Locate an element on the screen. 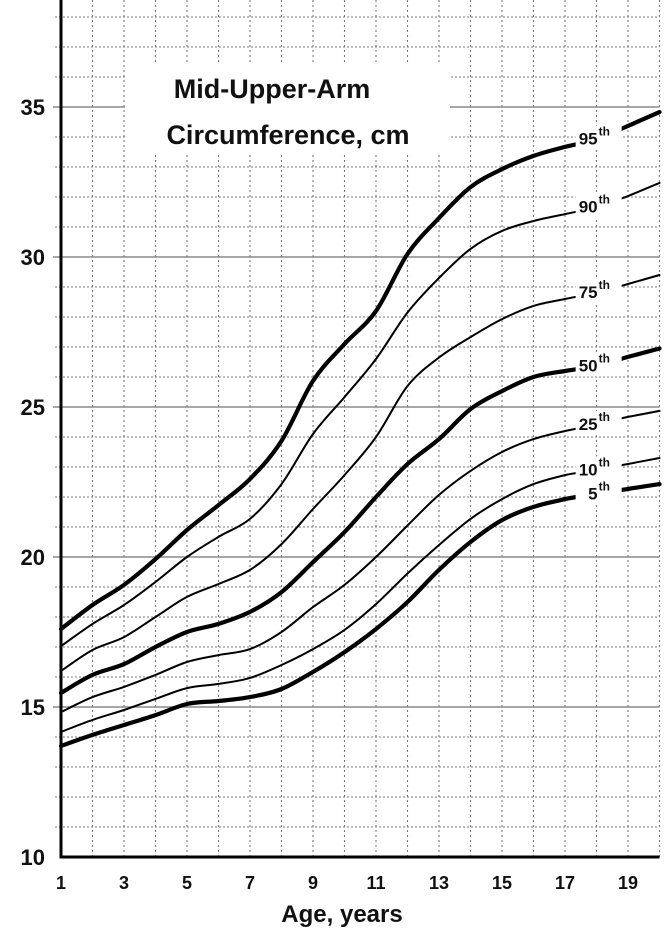 This screenshot has width=672, height=947. label-75th-background is located at coordinates (598, 291).